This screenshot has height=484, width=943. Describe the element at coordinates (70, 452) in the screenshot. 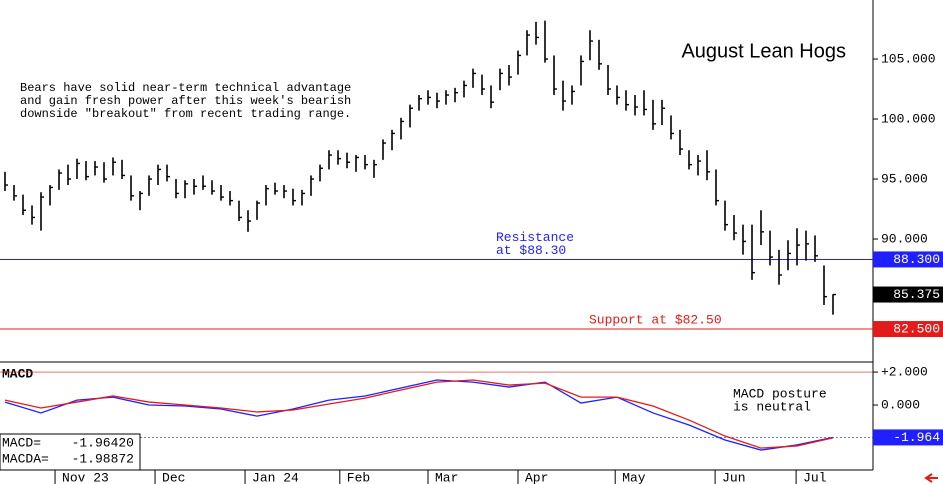

I see `legend-box` at that location.